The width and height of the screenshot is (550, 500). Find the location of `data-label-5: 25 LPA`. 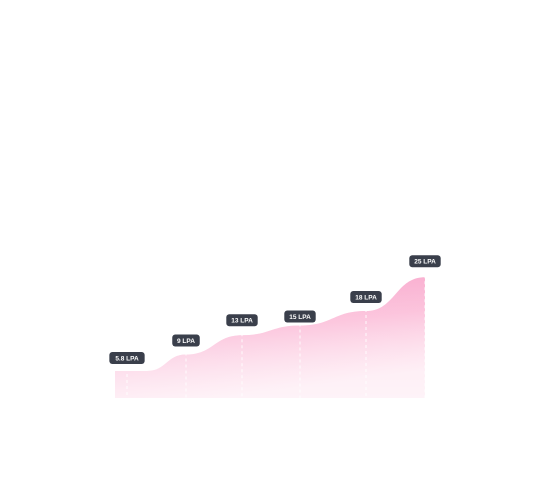

data-label-5: 25 LPA is located at coordinates (425, 261).